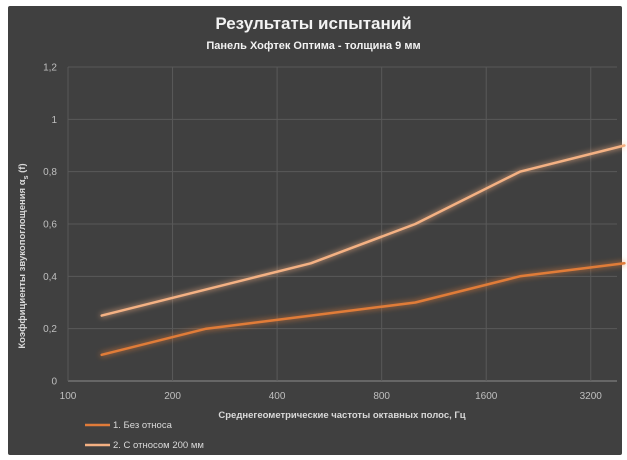 Image resolution: width=627 pixels, height=460 pixels. What do you see at coordinates (313, 23) in the screenshot?
I see `chart-title: Результаты испытаний` at bounding box center [313, 23].